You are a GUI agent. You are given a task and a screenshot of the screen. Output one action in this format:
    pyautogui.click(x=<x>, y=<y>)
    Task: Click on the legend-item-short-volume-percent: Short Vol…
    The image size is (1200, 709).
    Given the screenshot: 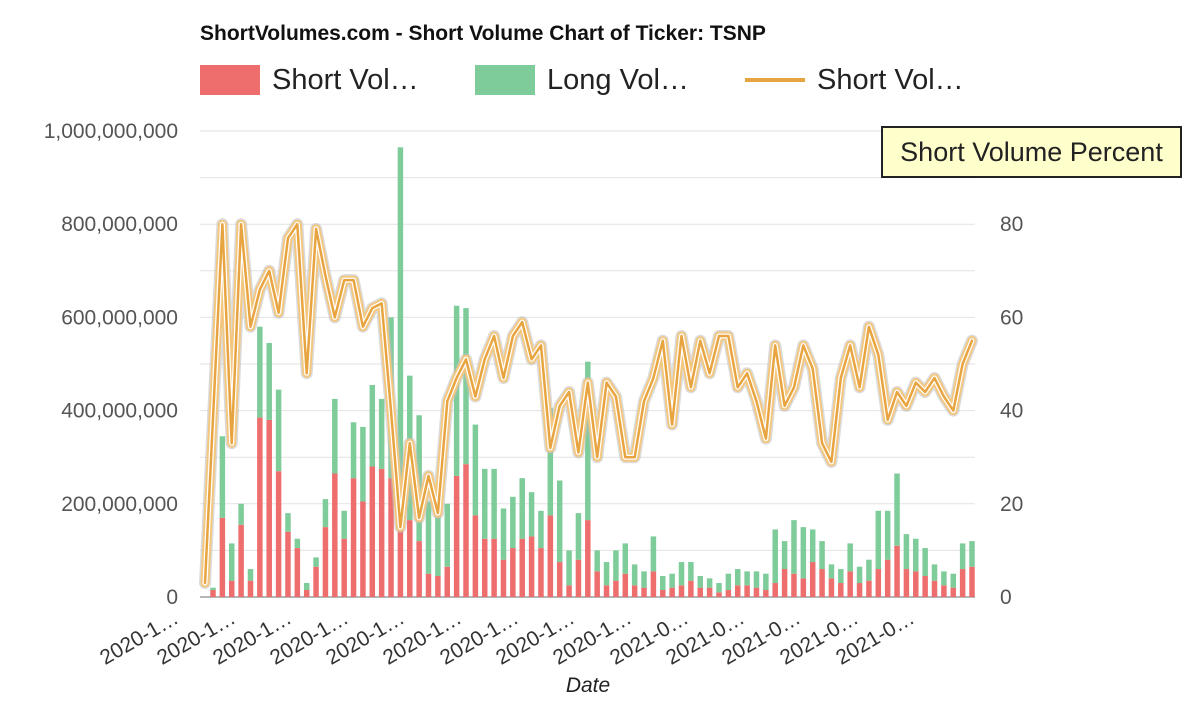 What is the action you would take?
    pyautogui.click(x=854, y=80)
    